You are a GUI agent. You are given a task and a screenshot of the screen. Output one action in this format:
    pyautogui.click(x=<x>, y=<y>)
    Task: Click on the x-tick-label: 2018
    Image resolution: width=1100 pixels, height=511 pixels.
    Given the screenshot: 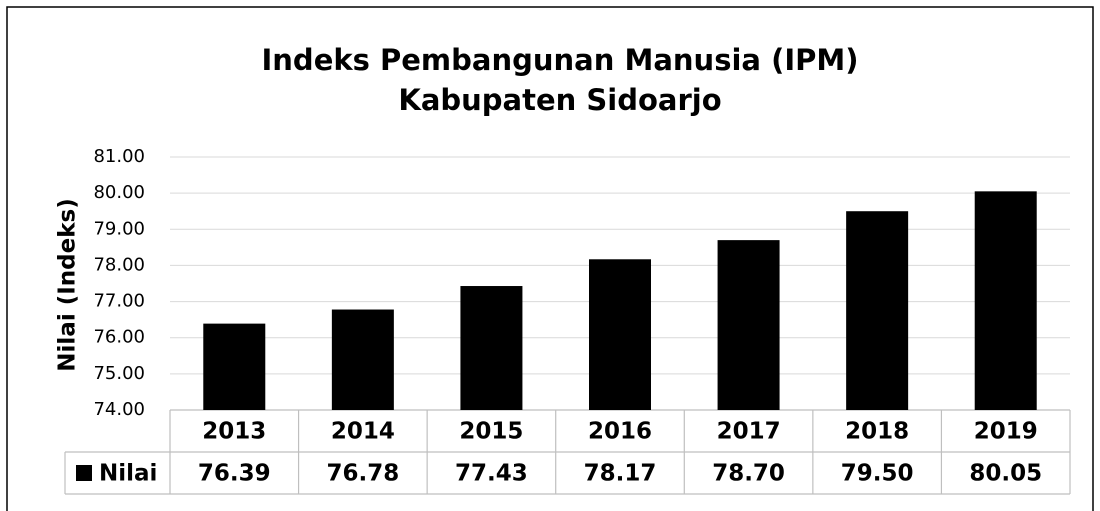 What is the action you would take?
    pyautogui.click(x=877, y=432)
    